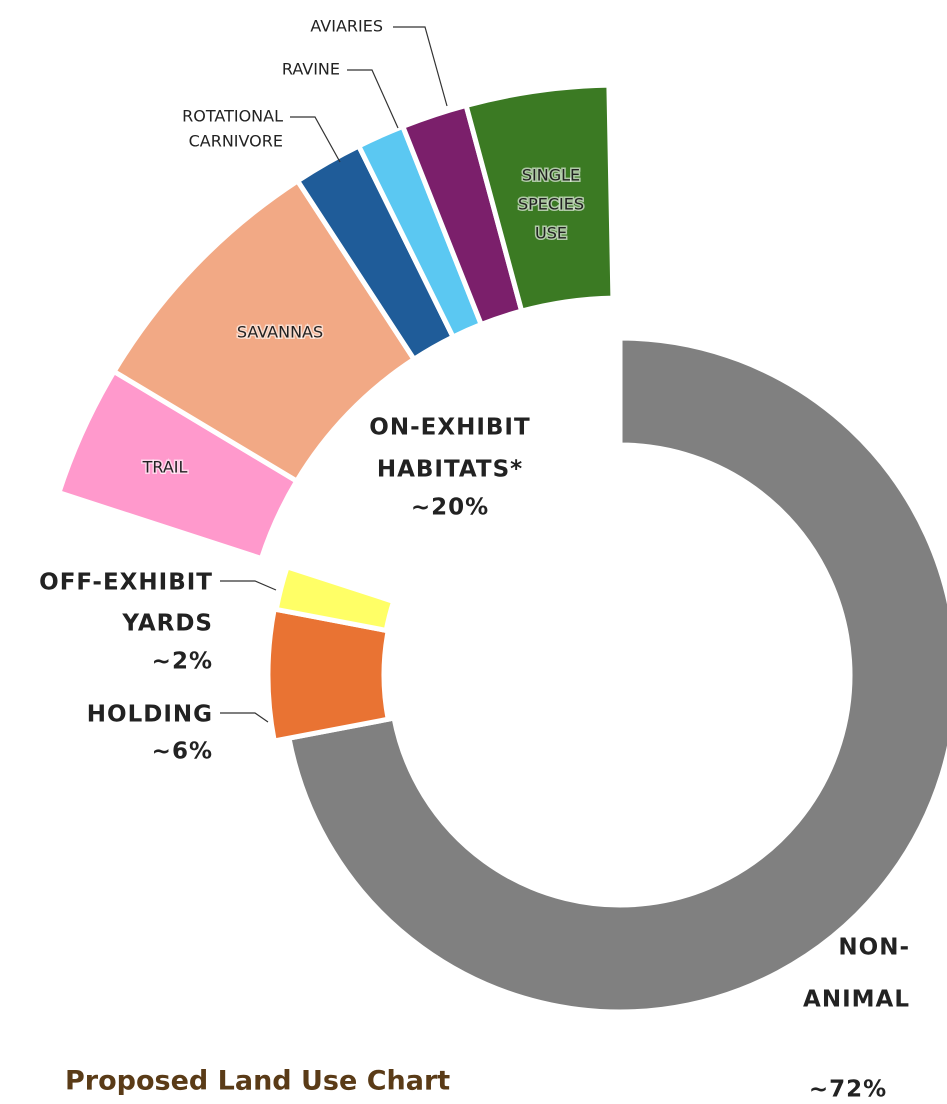 This screenshot has width=947, height=1104. What do you see at coordinates (335, 598) in the screenshot?
I see `slice` at bounding box center [335, 598].